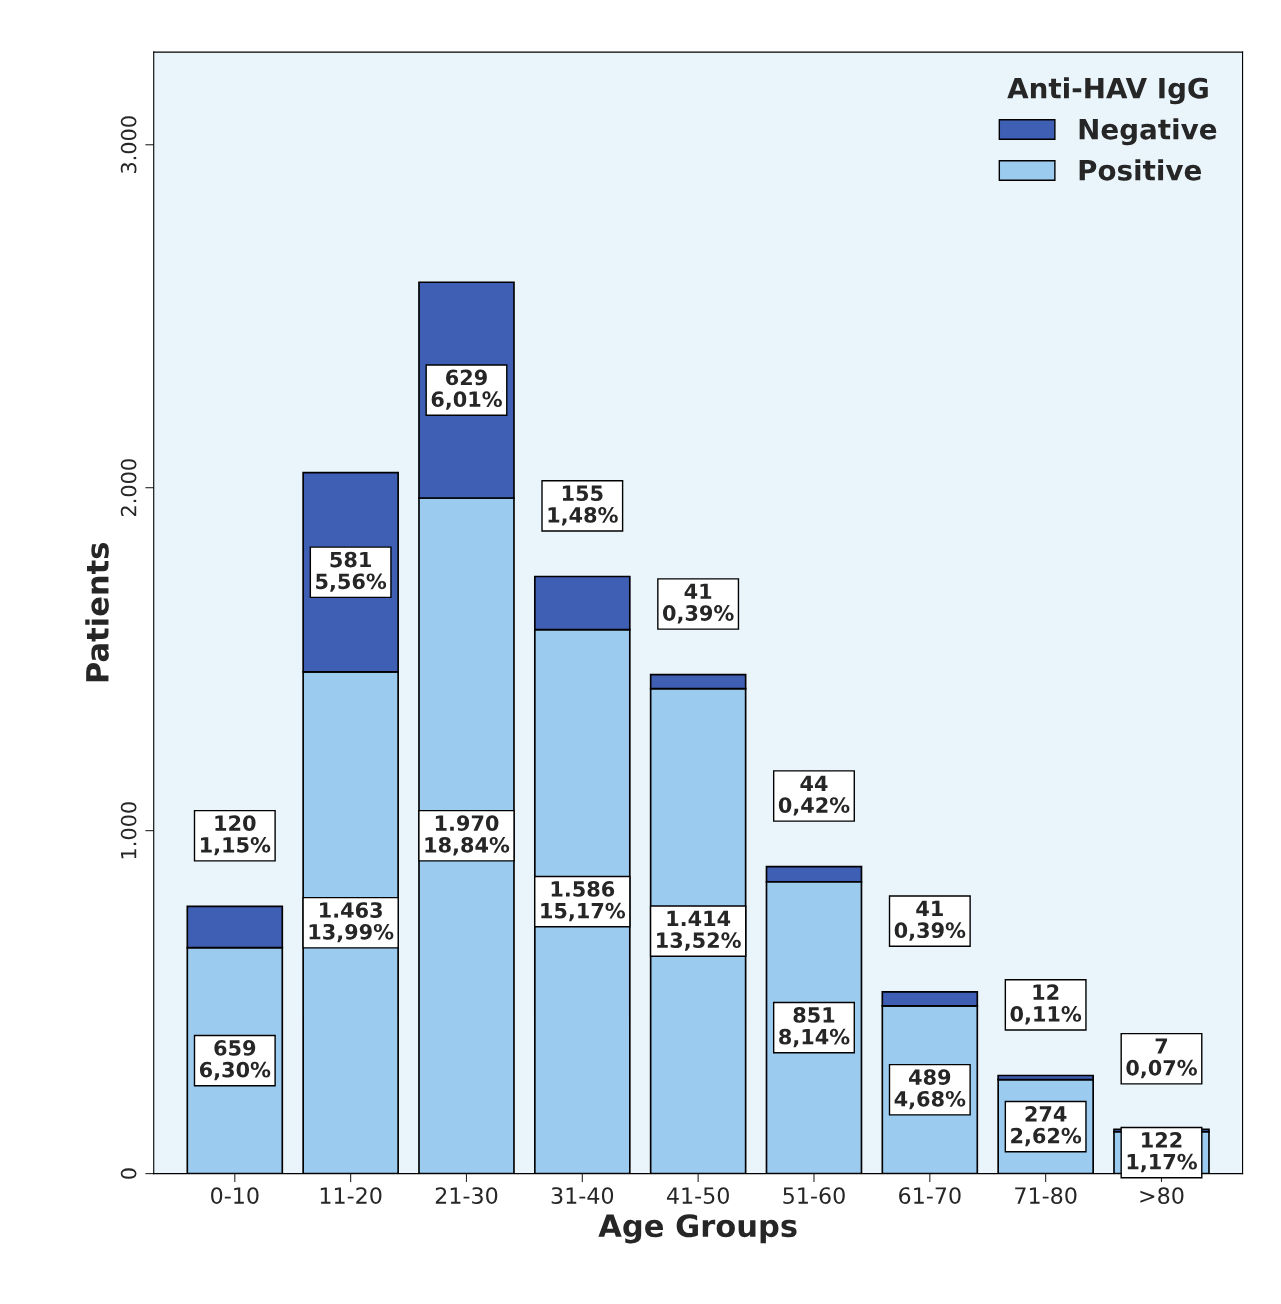 The width and height of the screenshot is (1281, 1304). Describe the element at coordinates (814, 1195) in the screenshot. I see `x-tick-label: 51-60` at that location.